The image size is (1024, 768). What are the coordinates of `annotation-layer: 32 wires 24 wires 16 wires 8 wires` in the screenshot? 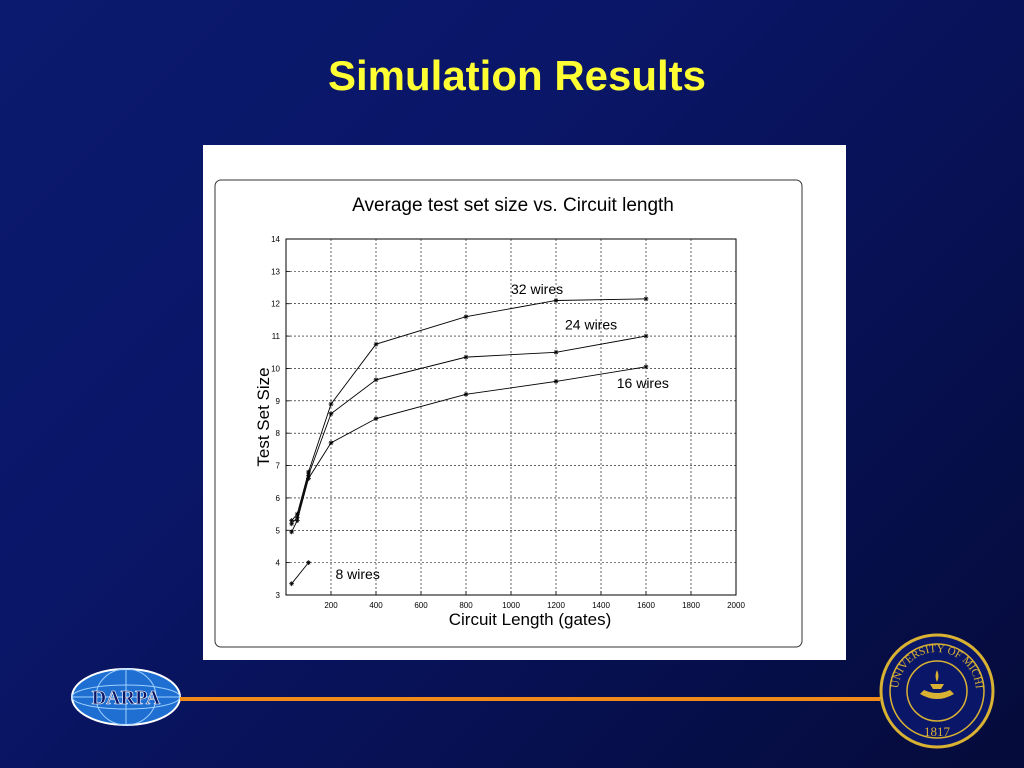 It's located at (502, 431).